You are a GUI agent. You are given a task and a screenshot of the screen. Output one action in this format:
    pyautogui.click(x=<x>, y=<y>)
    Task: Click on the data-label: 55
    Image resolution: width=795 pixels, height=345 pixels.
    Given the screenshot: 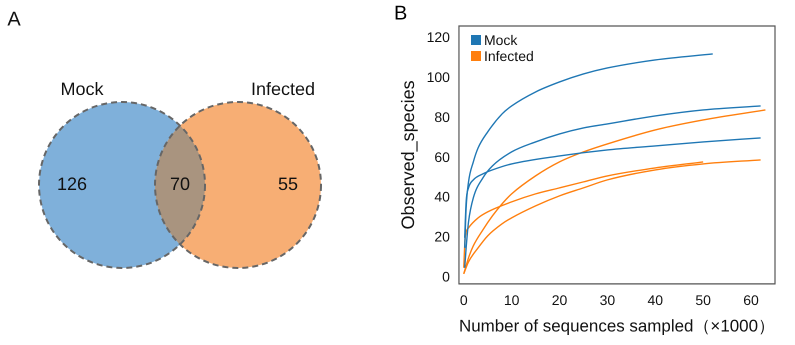 What is the action you would take?
    pyautogui.click(x=288, y=184)
    